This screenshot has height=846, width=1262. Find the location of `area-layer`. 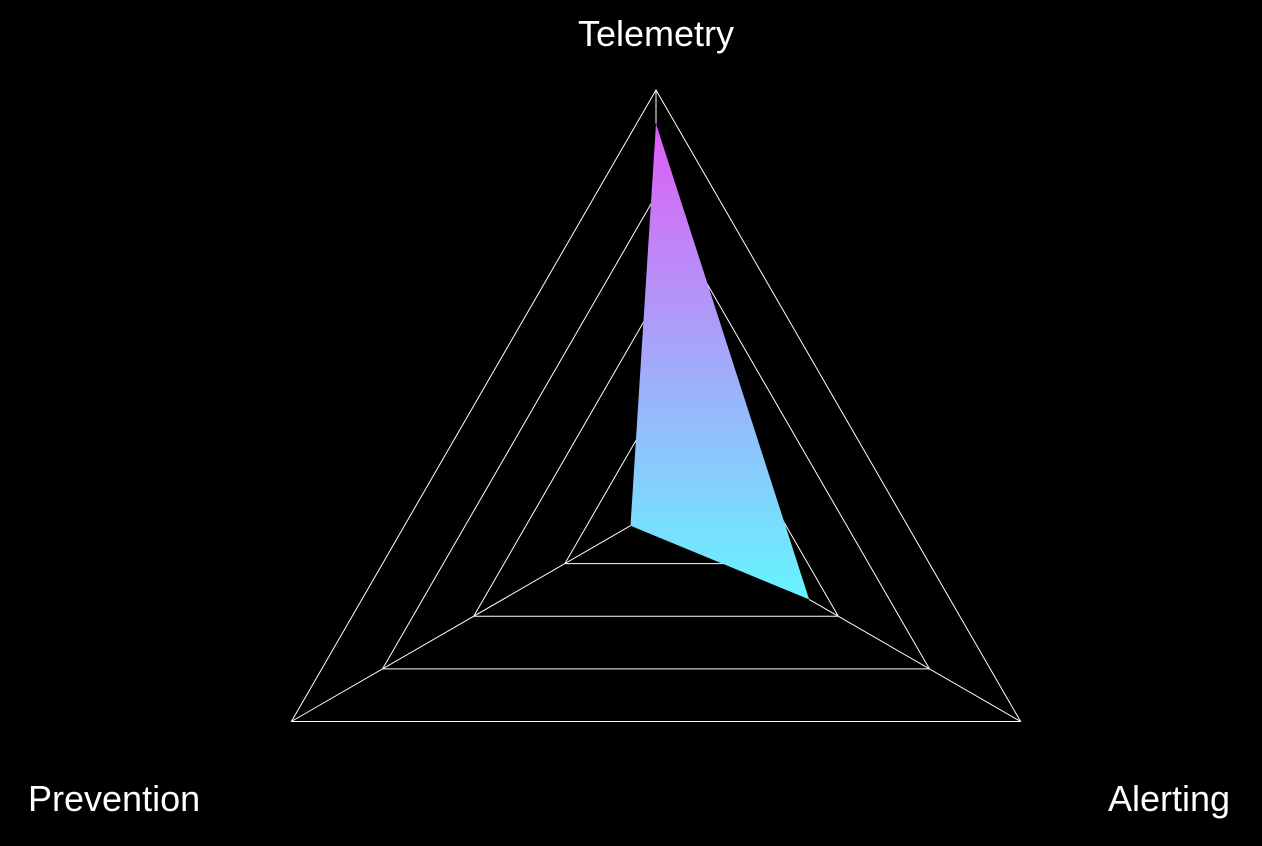

area-layer is located at coordinates (720, 361).